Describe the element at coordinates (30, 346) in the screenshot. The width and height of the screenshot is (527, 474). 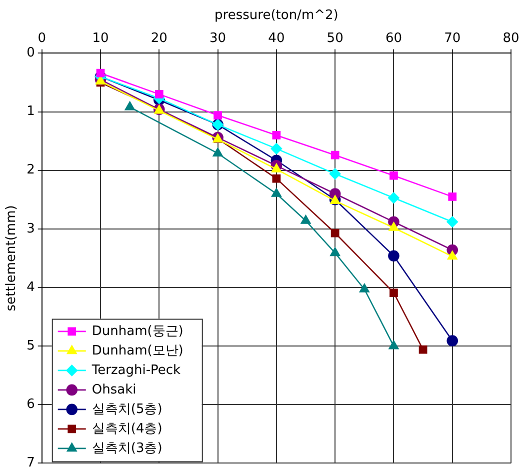
I see `y-tick-label: 5` at that location.